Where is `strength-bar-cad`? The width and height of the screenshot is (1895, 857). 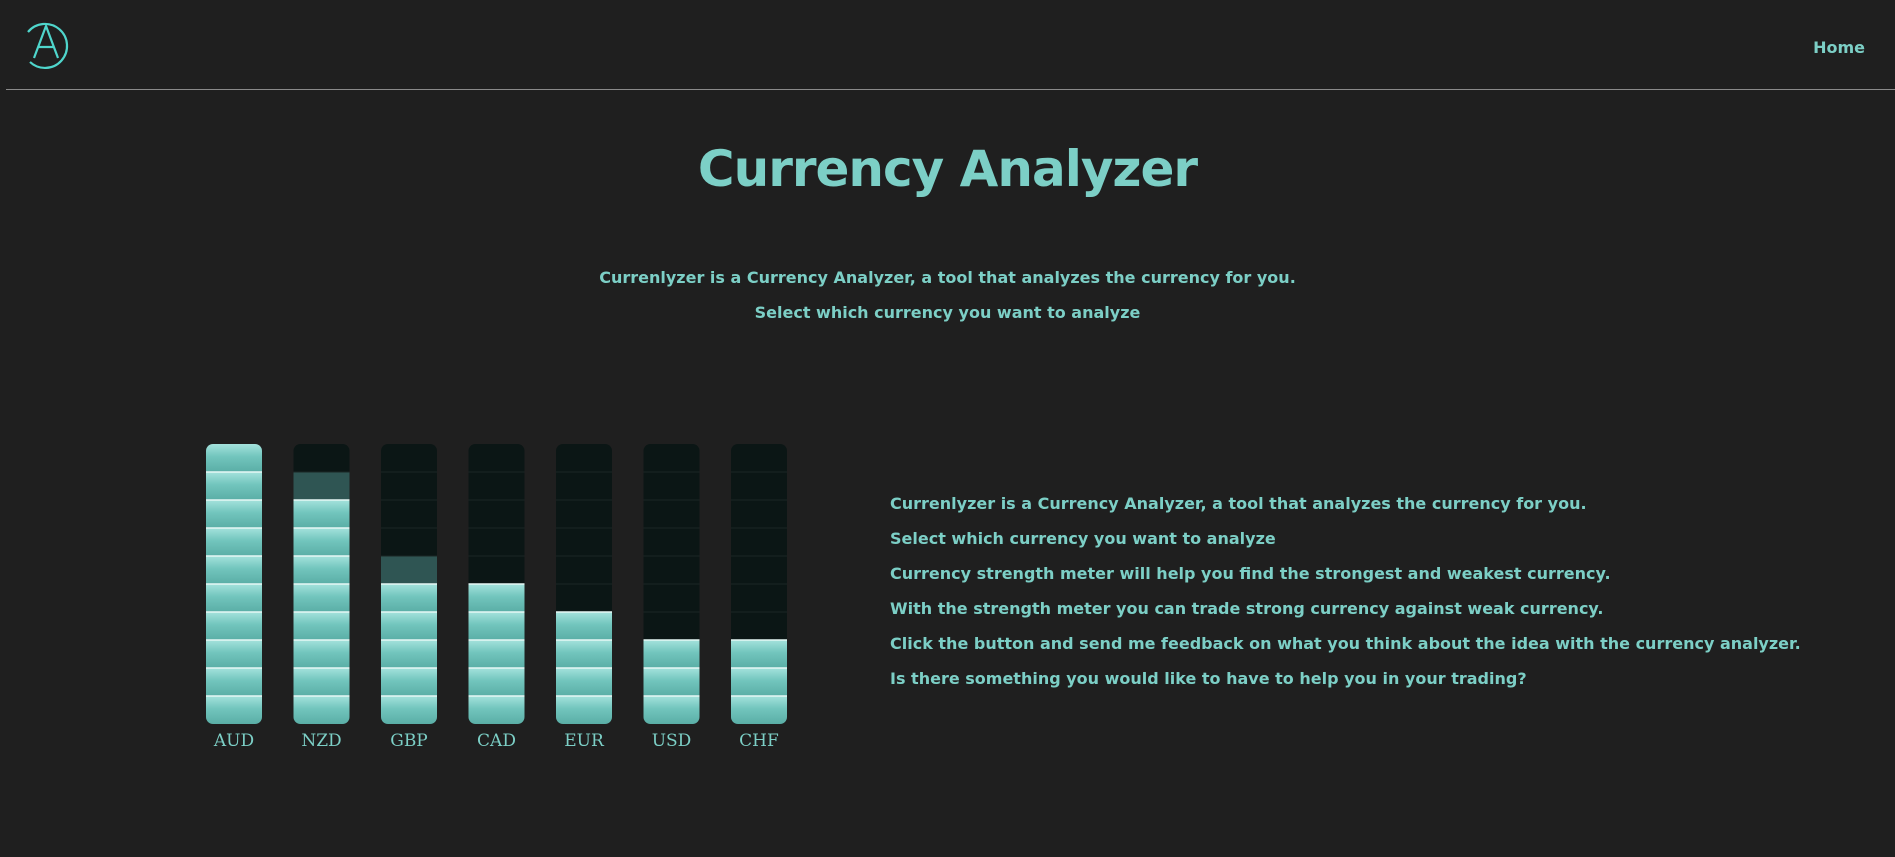 strength-bar-cad is located at coordinates (496, 584).